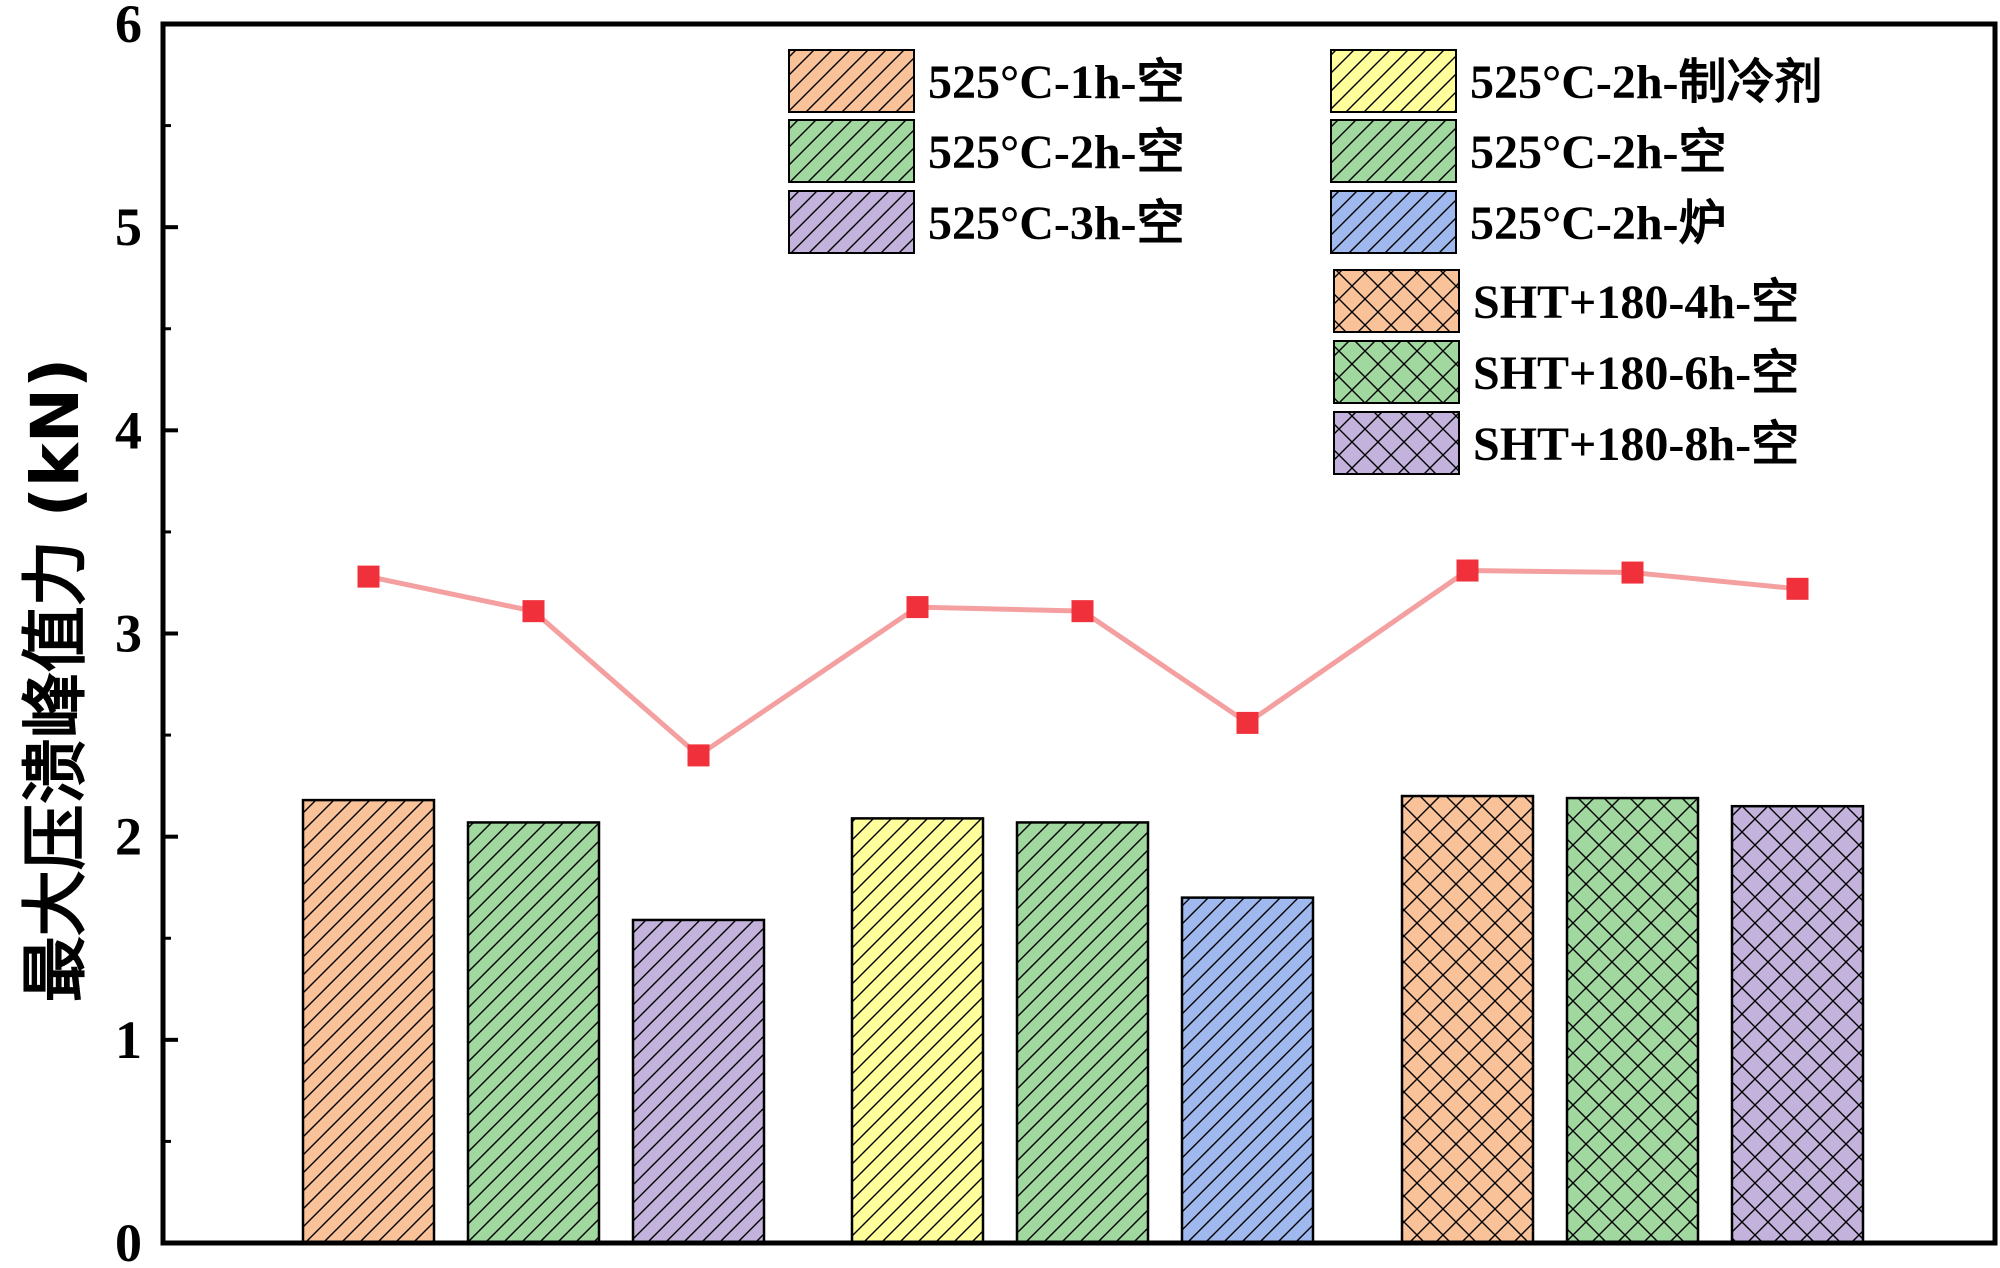  I want to click on legend-entry: 525°C-3h-空, so click(986, 222).